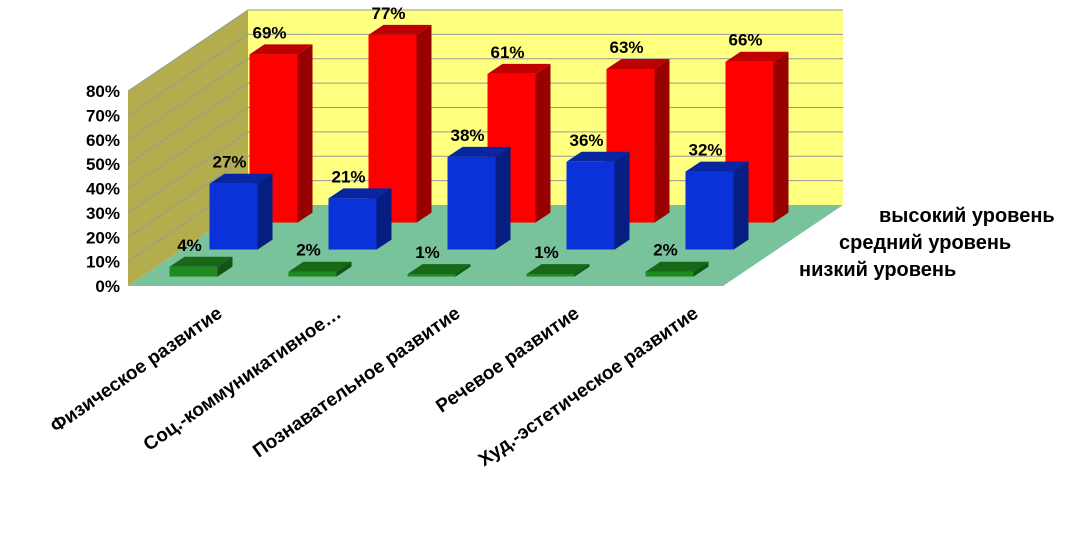  I want to click on y-tick-label: 60%, so click(103, 140).